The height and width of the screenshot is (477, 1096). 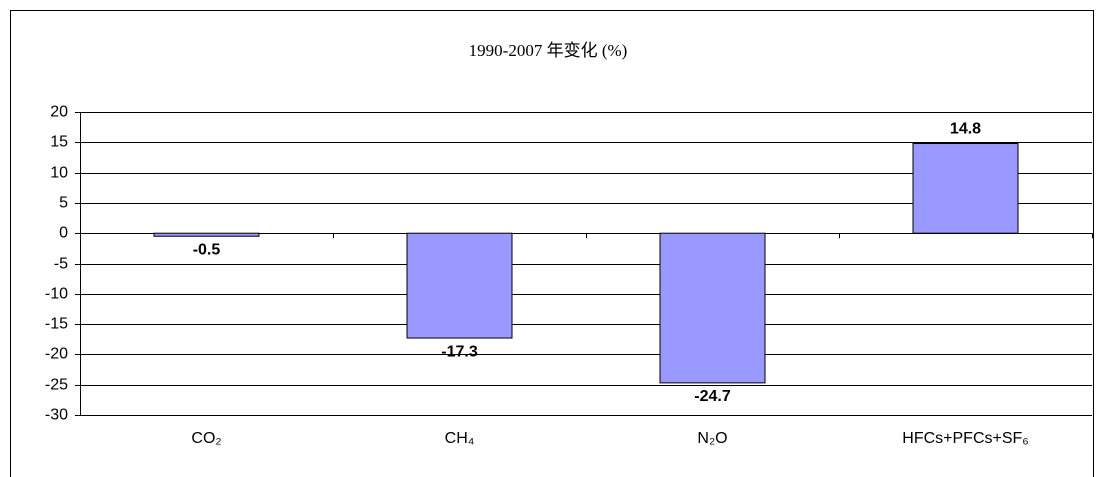 I want to click on y-tick-label: -15, so click(x=56, y=324).